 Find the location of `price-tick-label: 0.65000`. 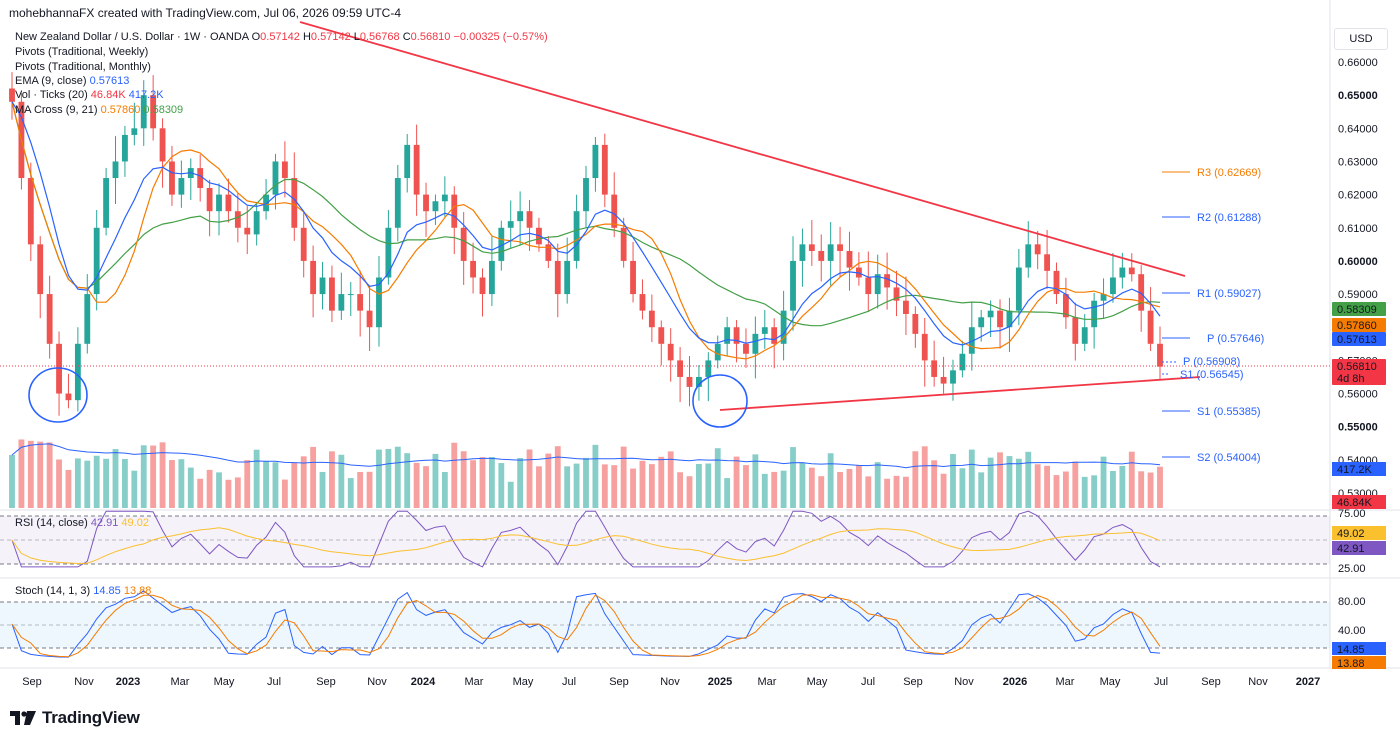

price-tick-label: 0.65000 is located at coordinates (1358, 96).